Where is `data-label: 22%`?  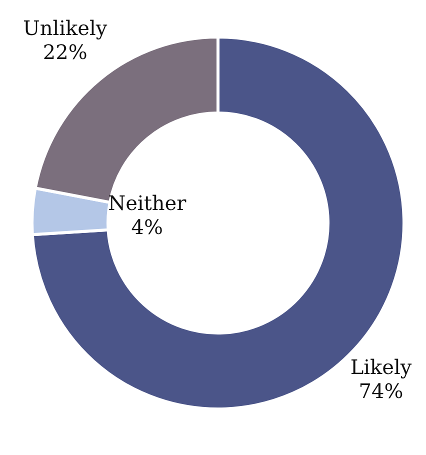
data-label: 22% is located at coordinates (65, 52).